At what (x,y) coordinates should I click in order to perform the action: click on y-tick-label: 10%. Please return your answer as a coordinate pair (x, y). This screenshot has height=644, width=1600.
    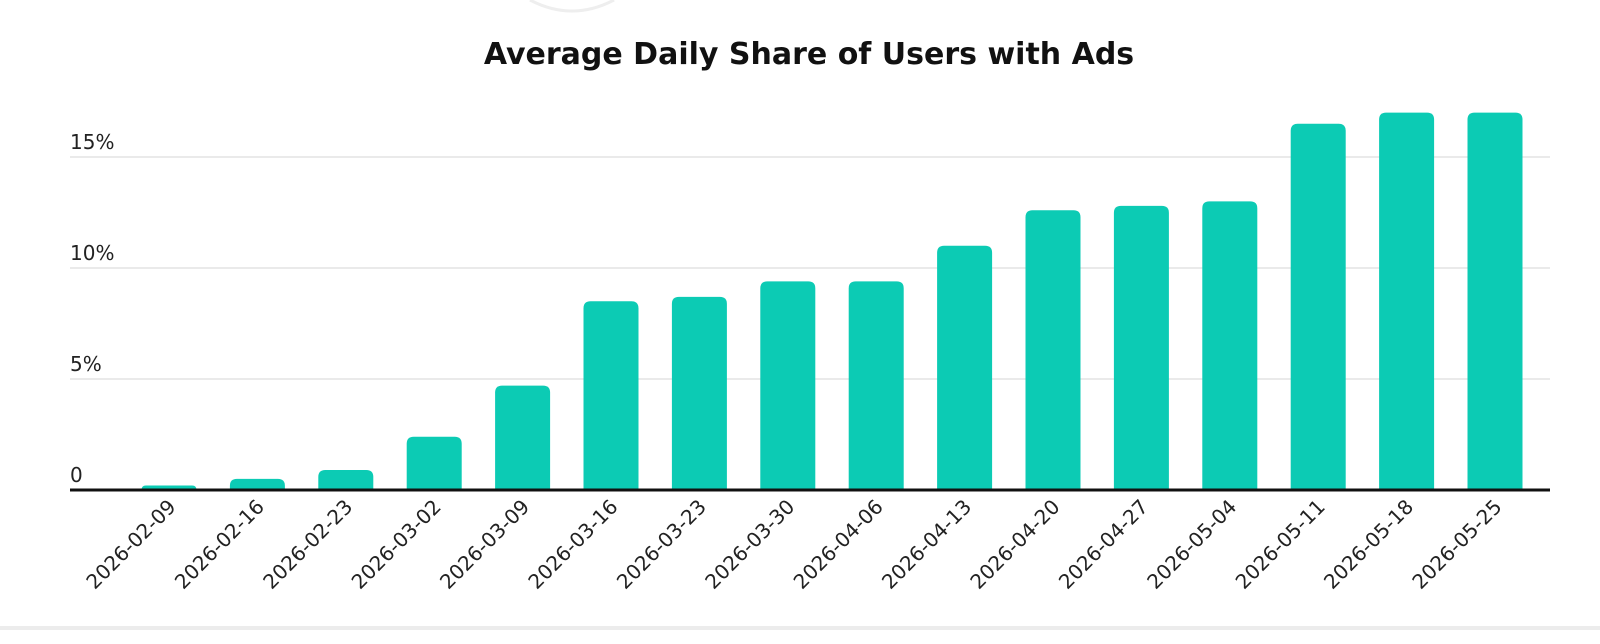
    Looking at the image, I should click on (92, 253).